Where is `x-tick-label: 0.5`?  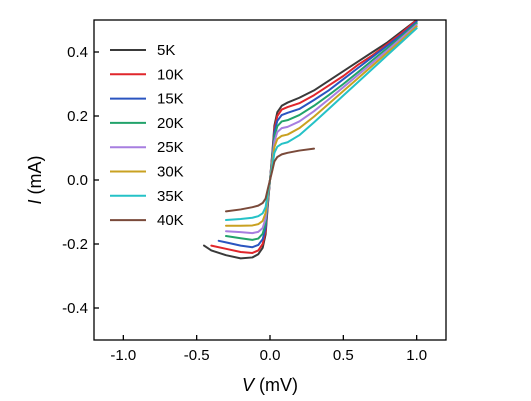
x-tick-label: 0.5 is located at coordinates (343, 355).